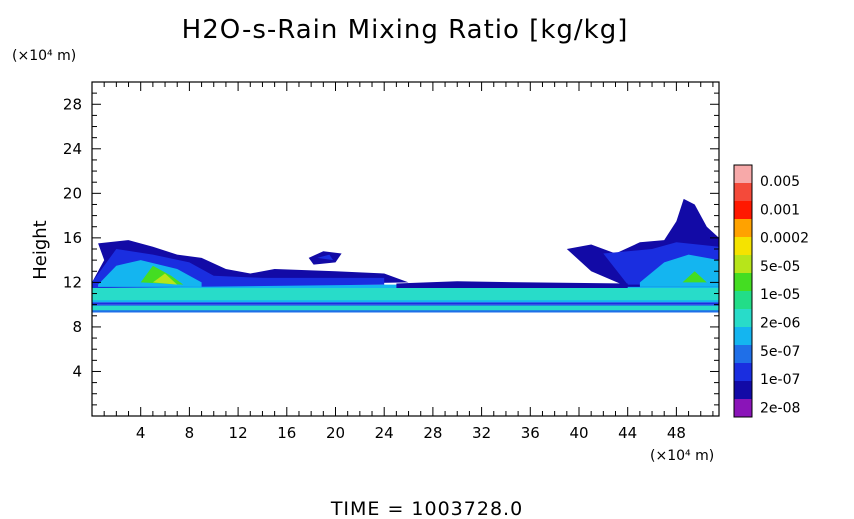 Image resolution: width=854 pixels, height=519 pixels. What do you see at coordinates (530, 433) in the screenshot?
I see `x-tick-label: 36` at bounding box center [530, 433].